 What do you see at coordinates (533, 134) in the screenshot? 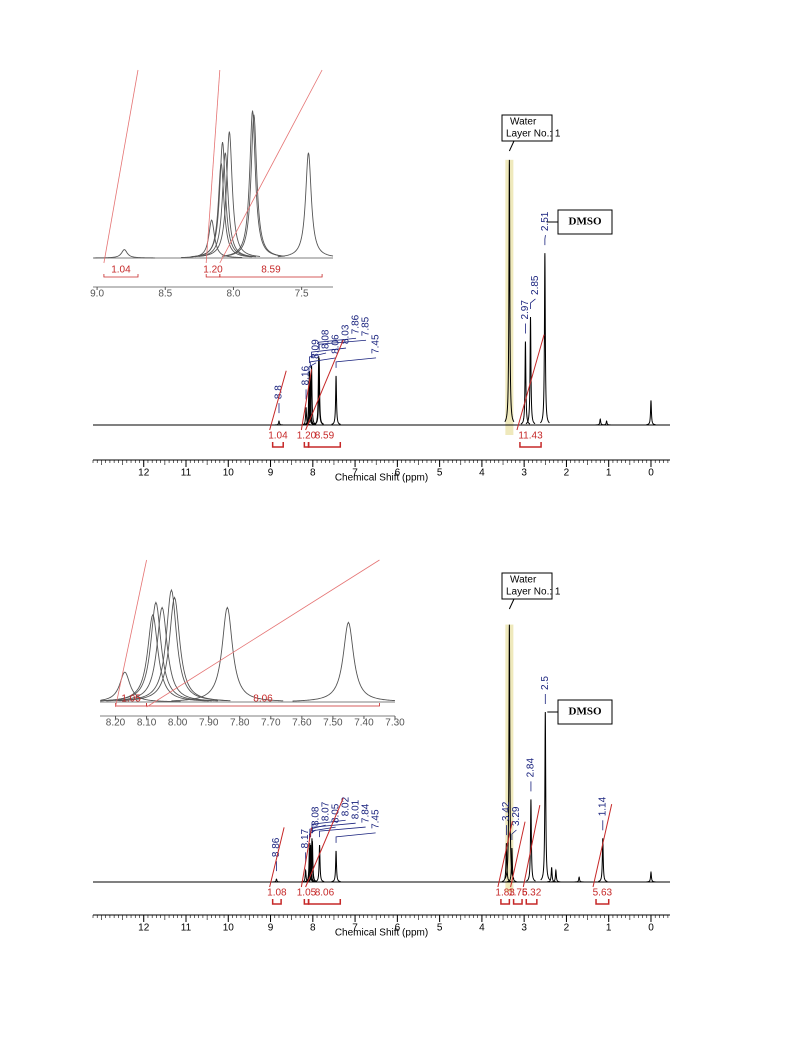
I see `annotation: Layer No.: 1` at bounding box center [533, 134].